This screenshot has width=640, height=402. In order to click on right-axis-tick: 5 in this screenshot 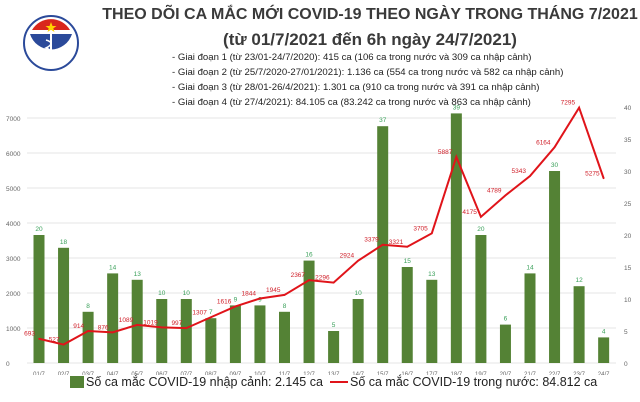, I will do `click(626, 332)`.